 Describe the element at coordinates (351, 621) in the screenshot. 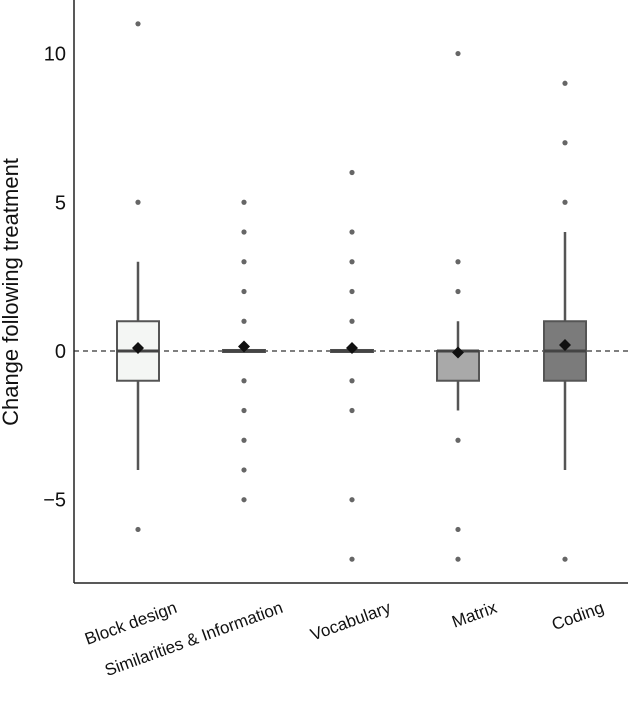

I see `x-category-label: Vocabulary` at that location.